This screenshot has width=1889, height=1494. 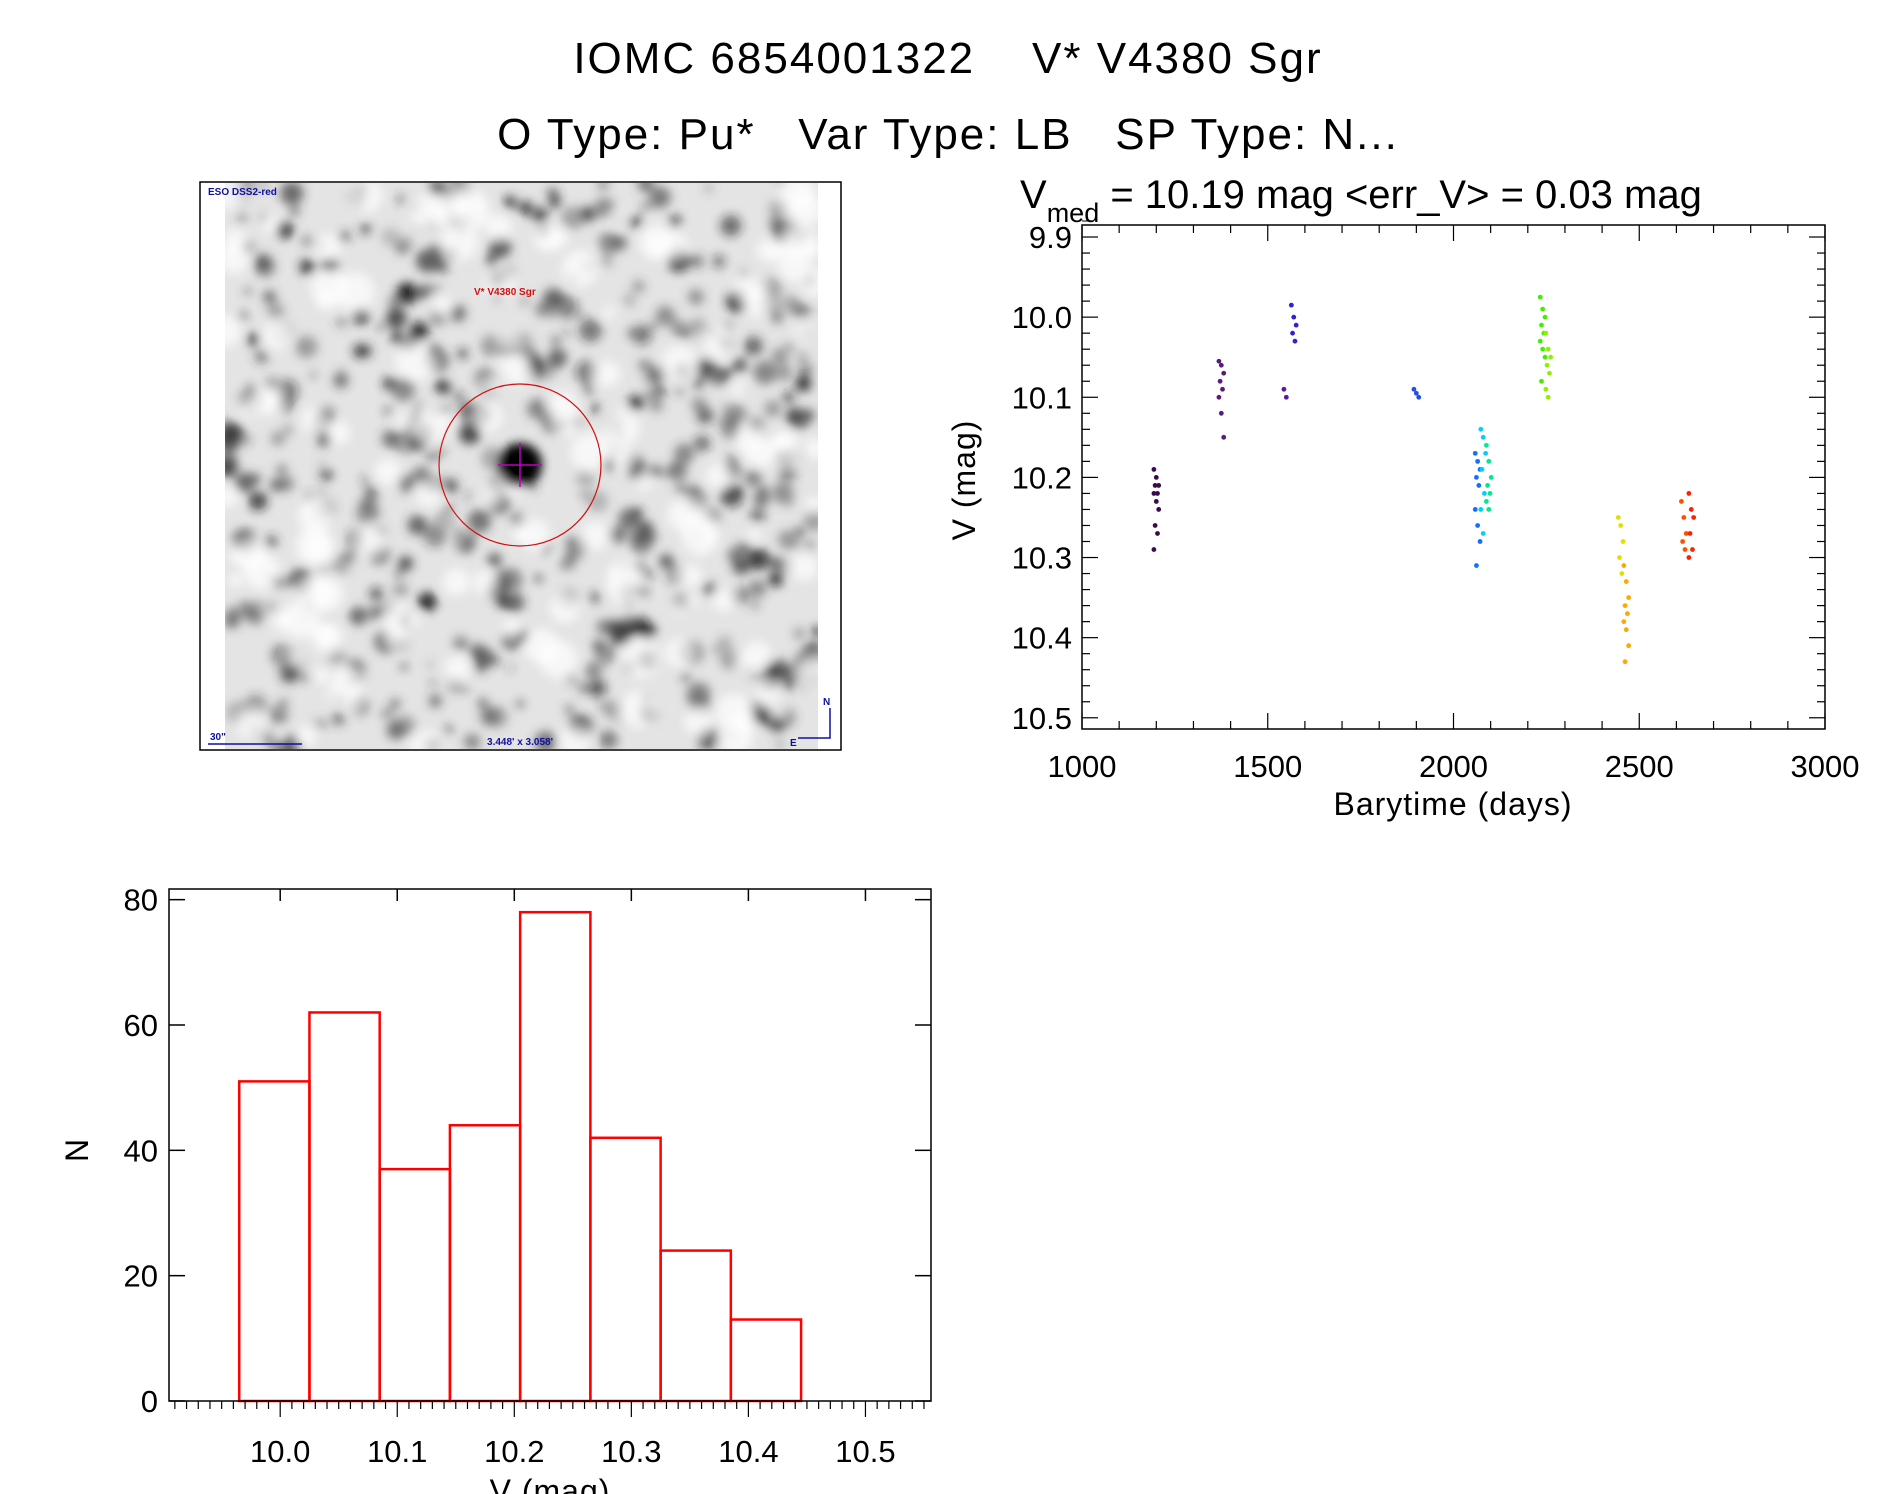 I want to click on y-tick-label: 80, so click(x=141, y=900).